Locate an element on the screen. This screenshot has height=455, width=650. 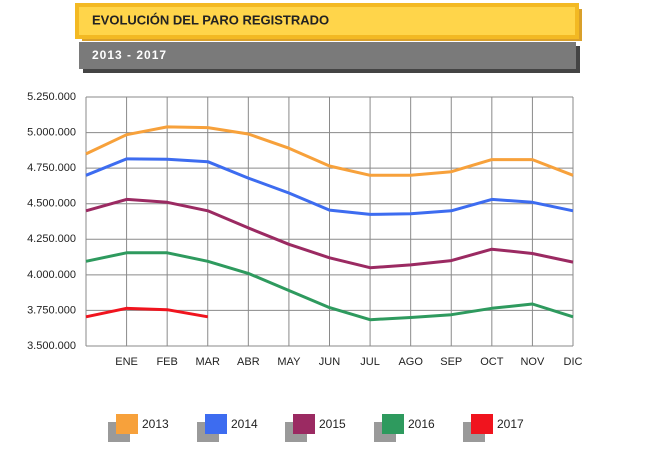
x-tick-label: FEB is located at coordinates (166, 362).